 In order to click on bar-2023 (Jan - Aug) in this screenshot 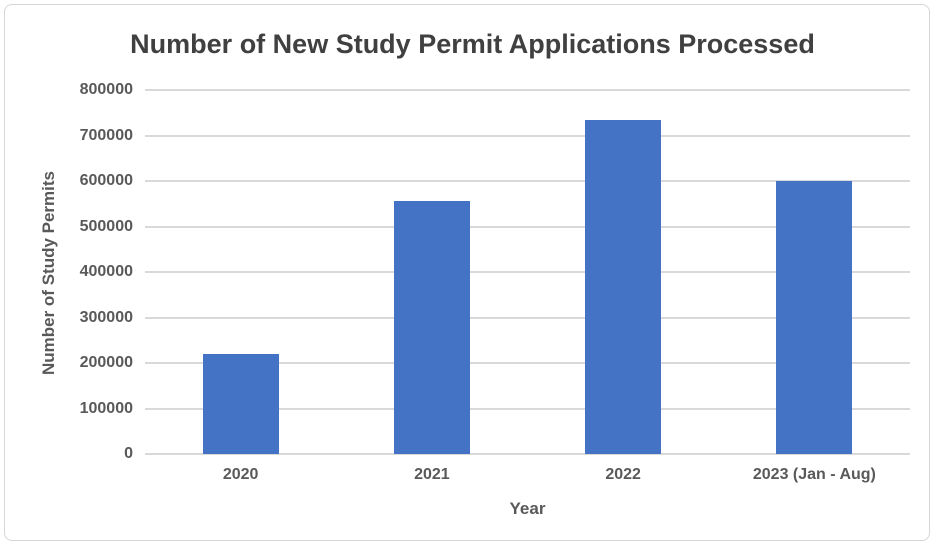, I will do `click(814, 317)`.